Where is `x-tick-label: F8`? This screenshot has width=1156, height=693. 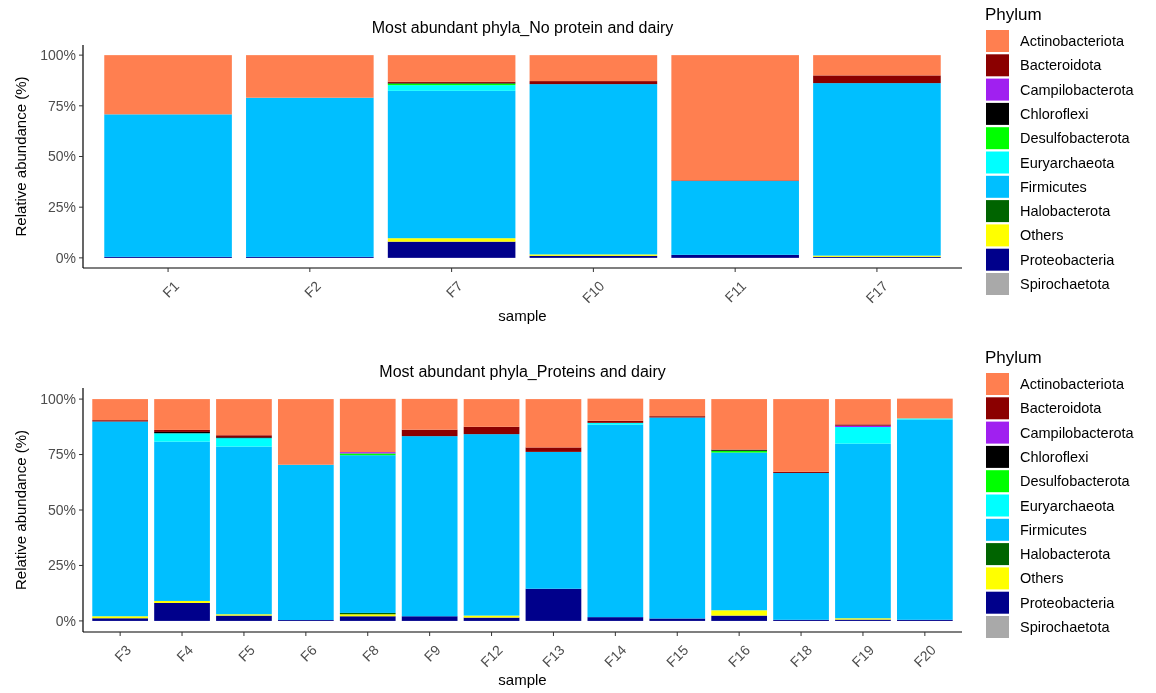 x-tick-label: F8 is located at coordinates (370, 653).